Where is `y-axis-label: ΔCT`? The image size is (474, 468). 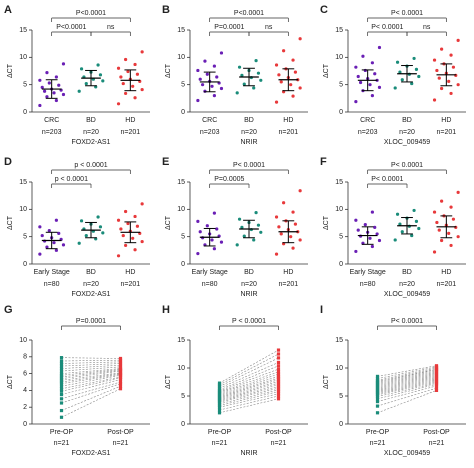 y-axis-label: ΔCT is located at coordinates (10, 222).